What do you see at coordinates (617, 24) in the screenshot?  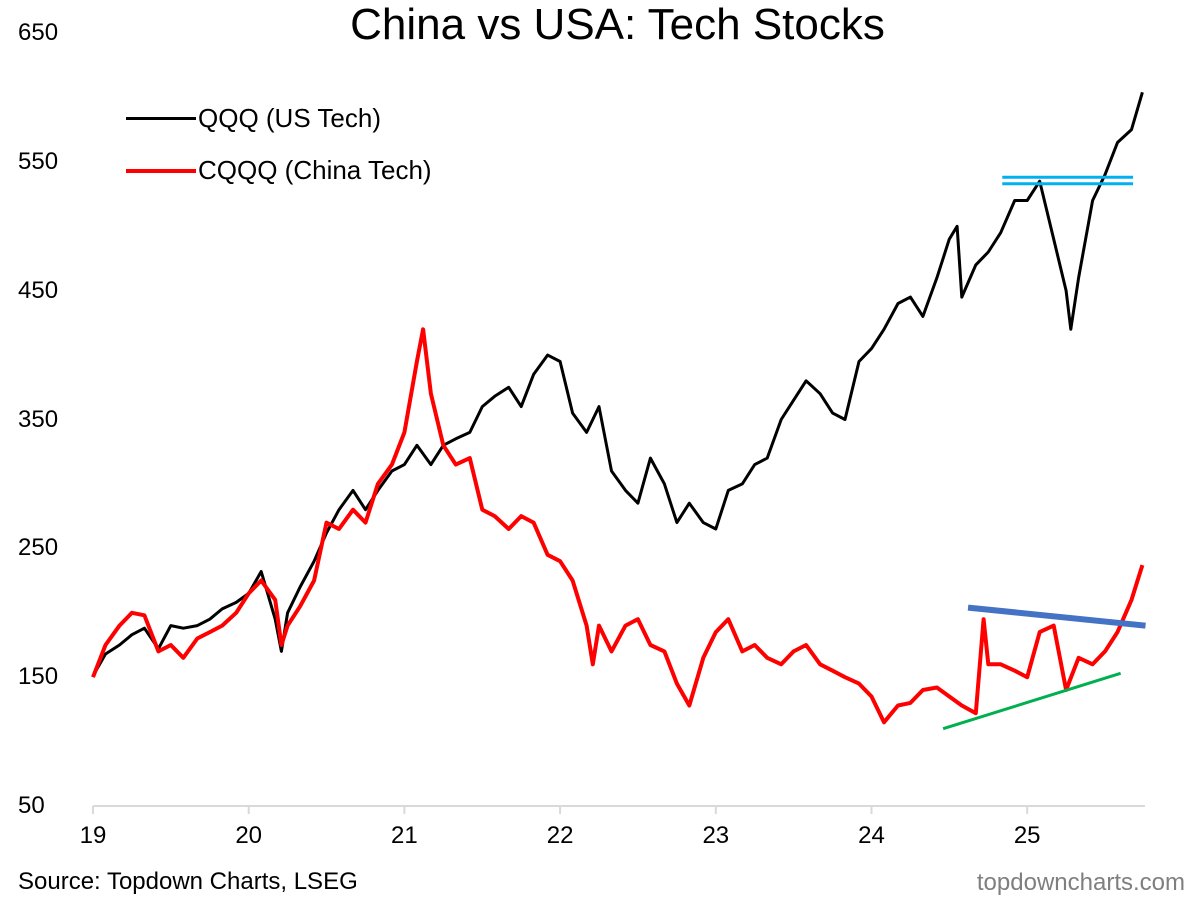 I see `chart-title: China vs USA: Tech Stocks` at bounding box center [617, 24].